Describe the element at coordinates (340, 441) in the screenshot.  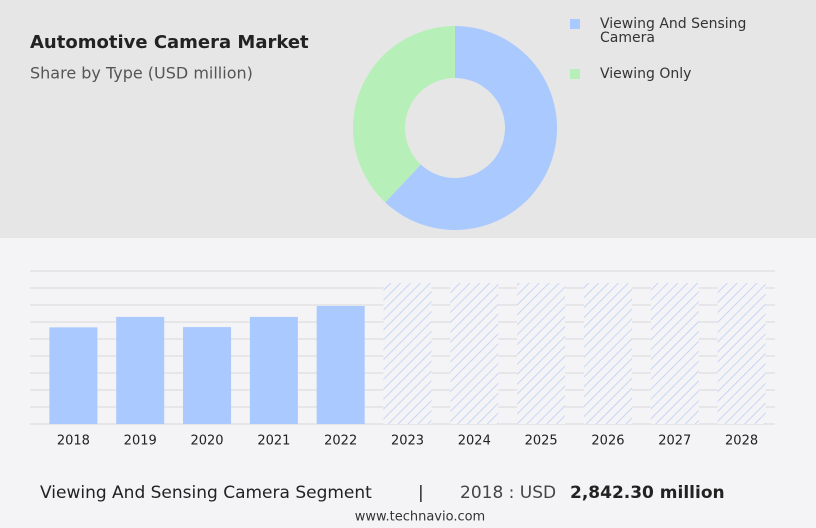
I see `x-tick-label: 2022` at that location.